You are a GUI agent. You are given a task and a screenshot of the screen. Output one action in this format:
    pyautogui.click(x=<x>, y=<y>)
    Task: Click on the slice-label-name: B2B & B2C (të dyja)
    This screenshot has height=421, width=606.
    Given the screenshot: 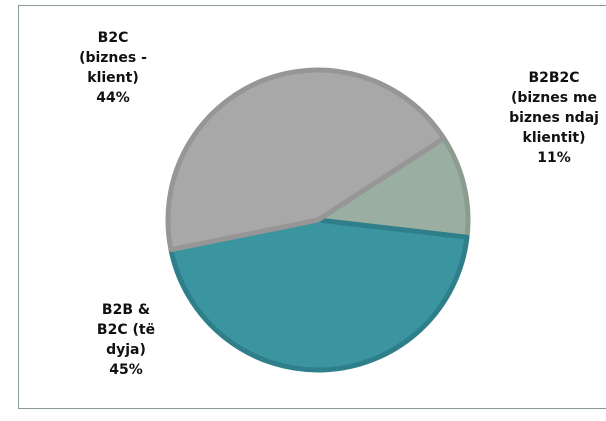 What is the action you would take?
    pyautogui.click(x=126, y=330)
    